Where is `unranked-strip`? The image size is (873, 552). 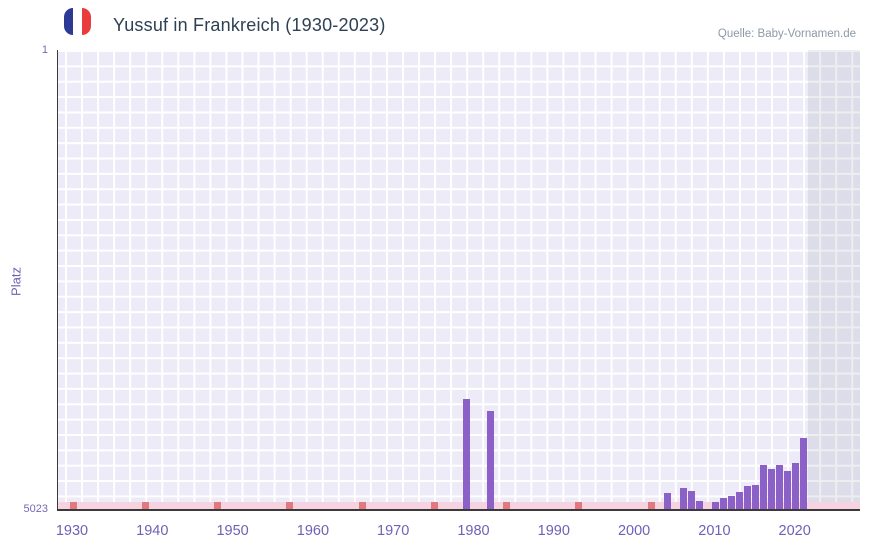 unranked-strip is located at coordinates (459, 505).